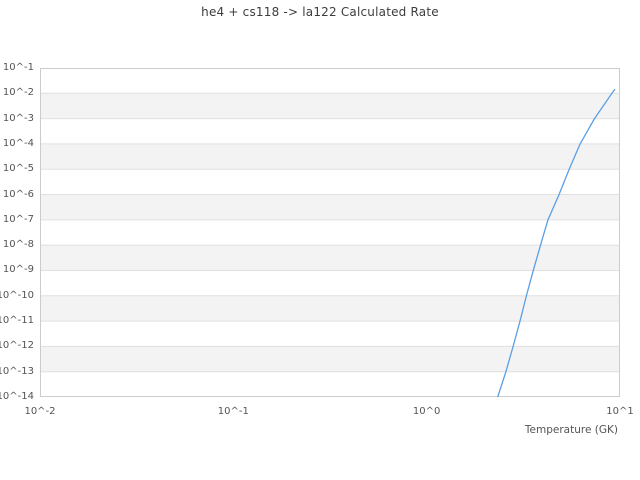 Image resolution: width=640 pixels, height=480 pixels. I want to click on y-tick-label: 10^-12, so click(17, 346).